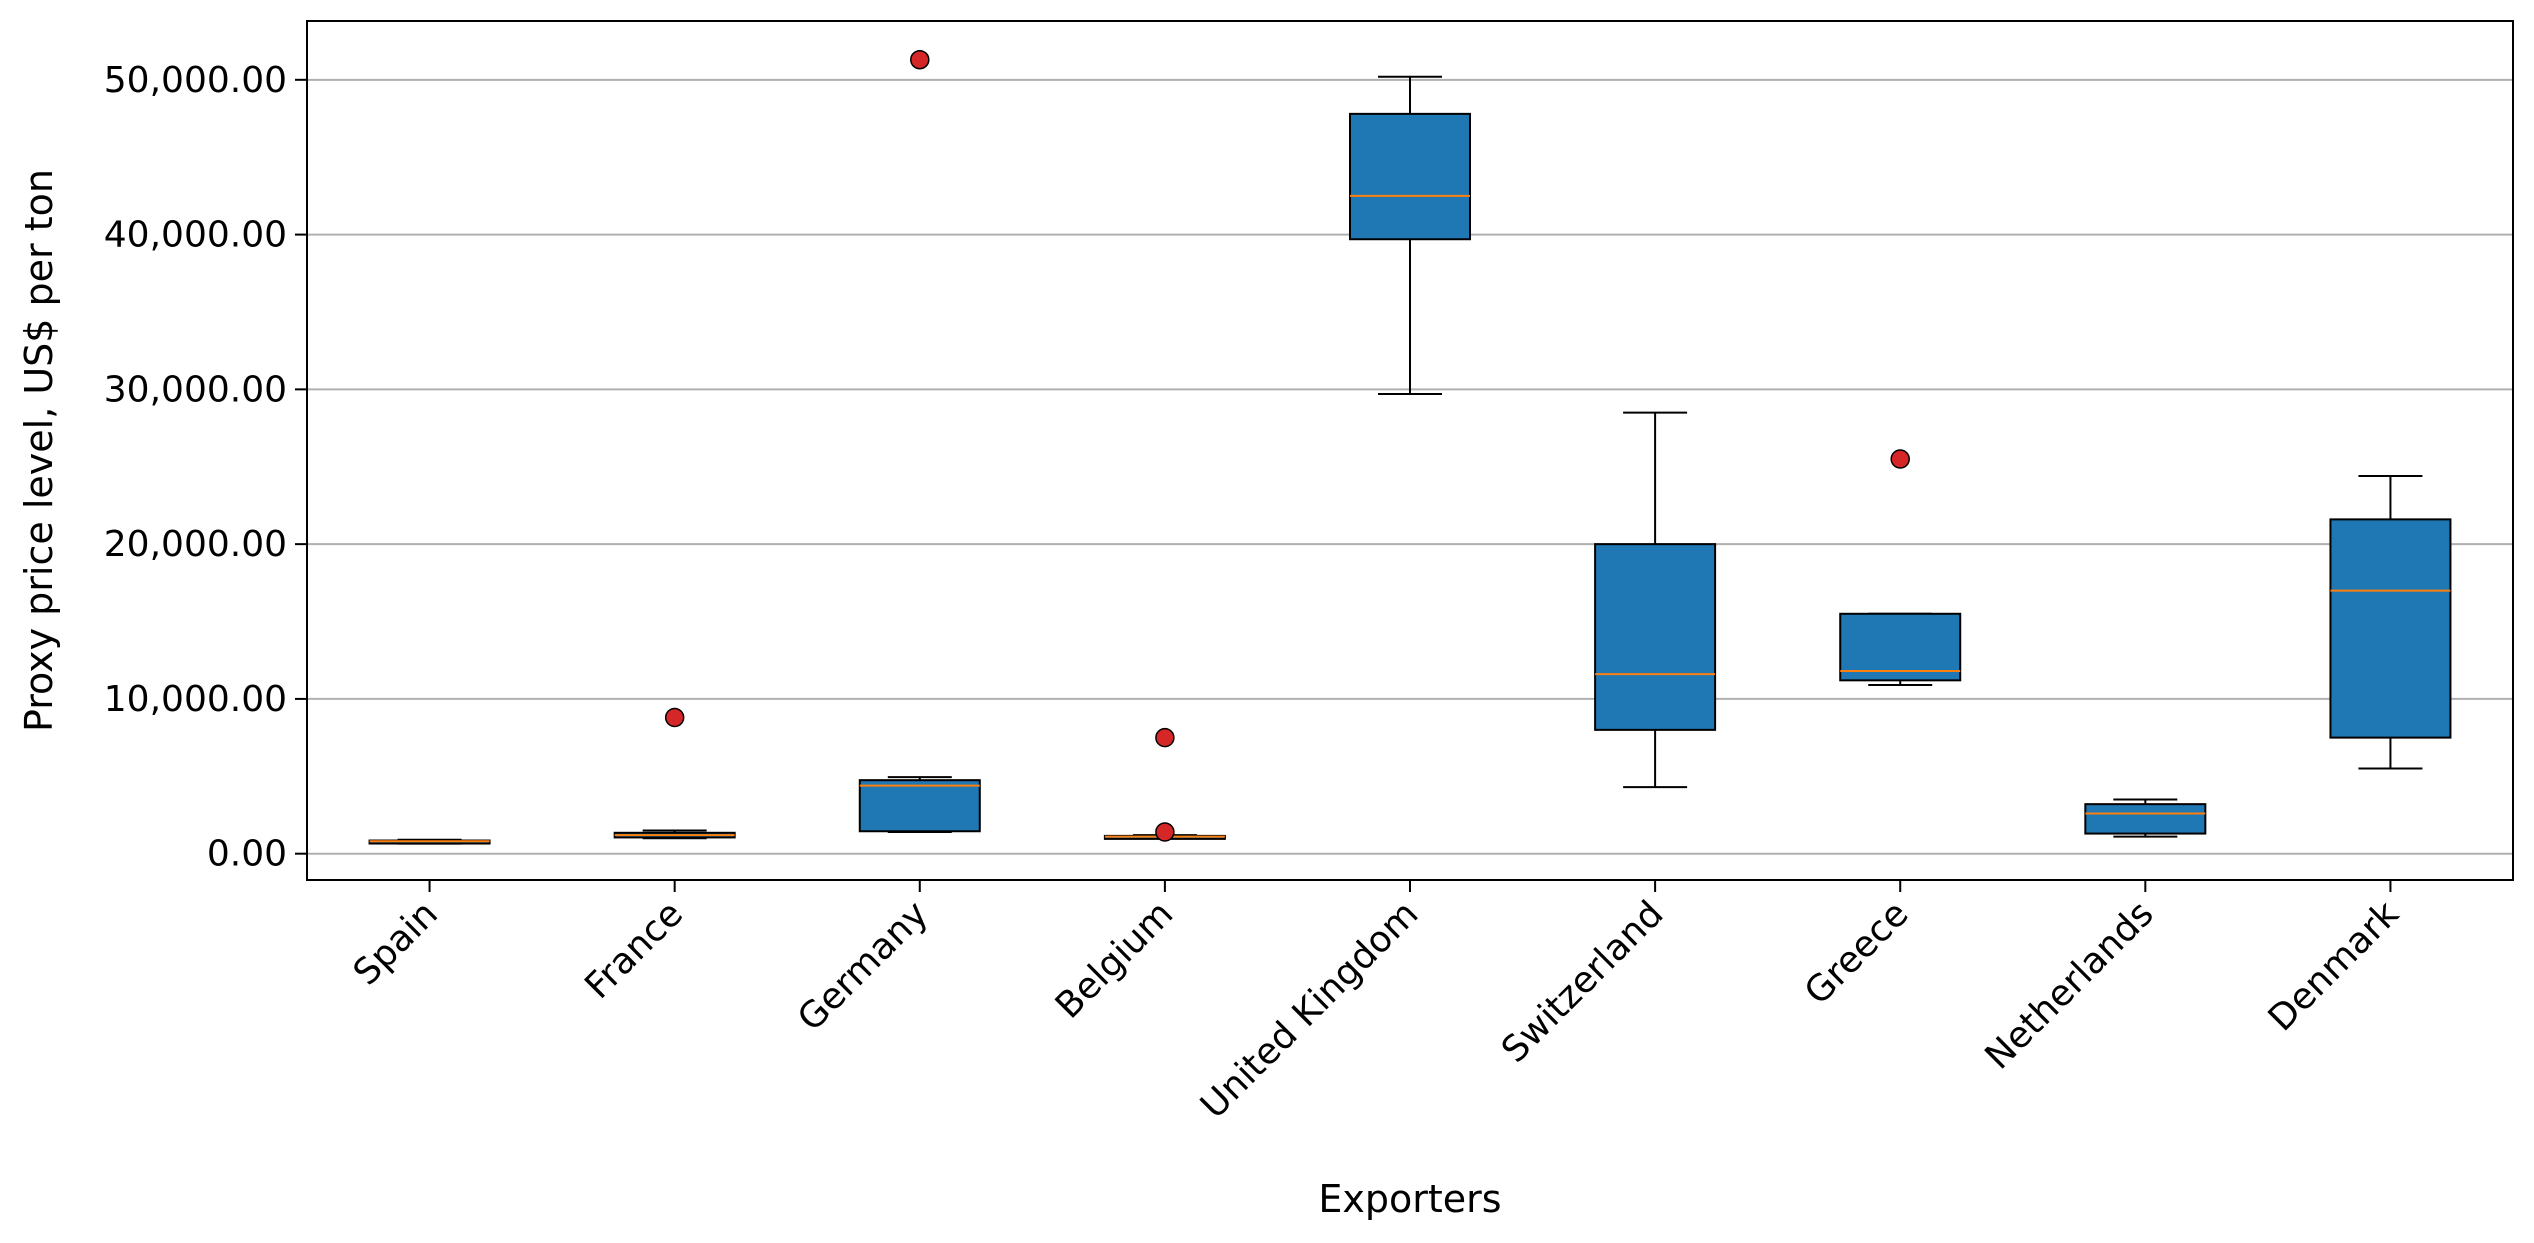 This screenshot has height=1243, width=2534. I want to click on y-tick-label: 0.00, so click(247, 854).